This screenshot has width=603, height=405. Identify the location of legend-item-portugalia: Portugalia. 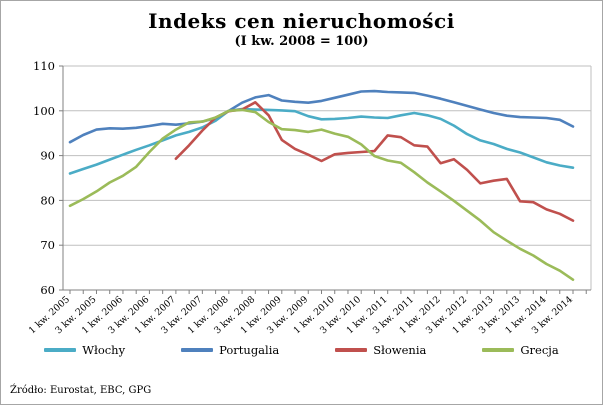
(230, 350).